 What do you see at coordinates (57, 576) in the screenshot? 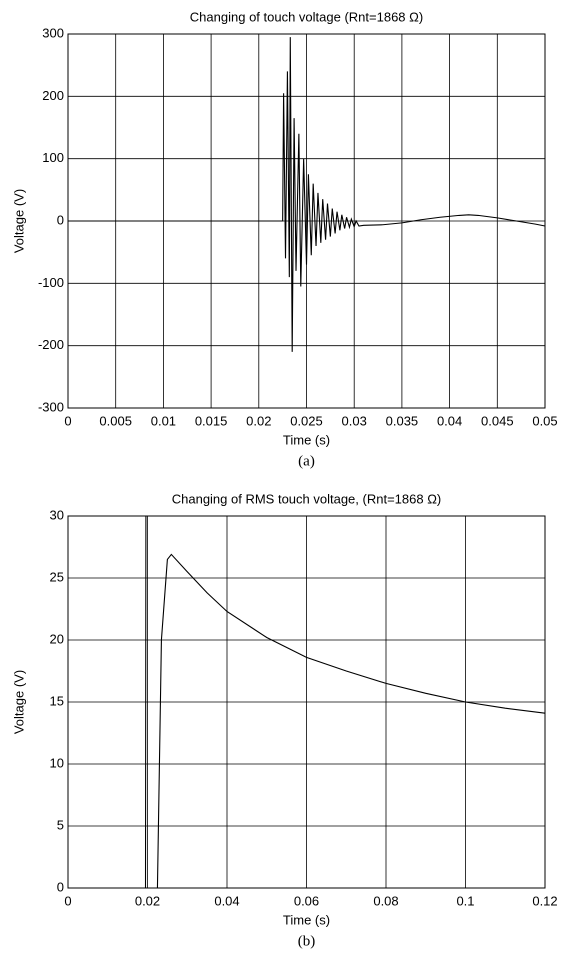
I see `y-tick-label: 25` at bounding box center [57, 576].